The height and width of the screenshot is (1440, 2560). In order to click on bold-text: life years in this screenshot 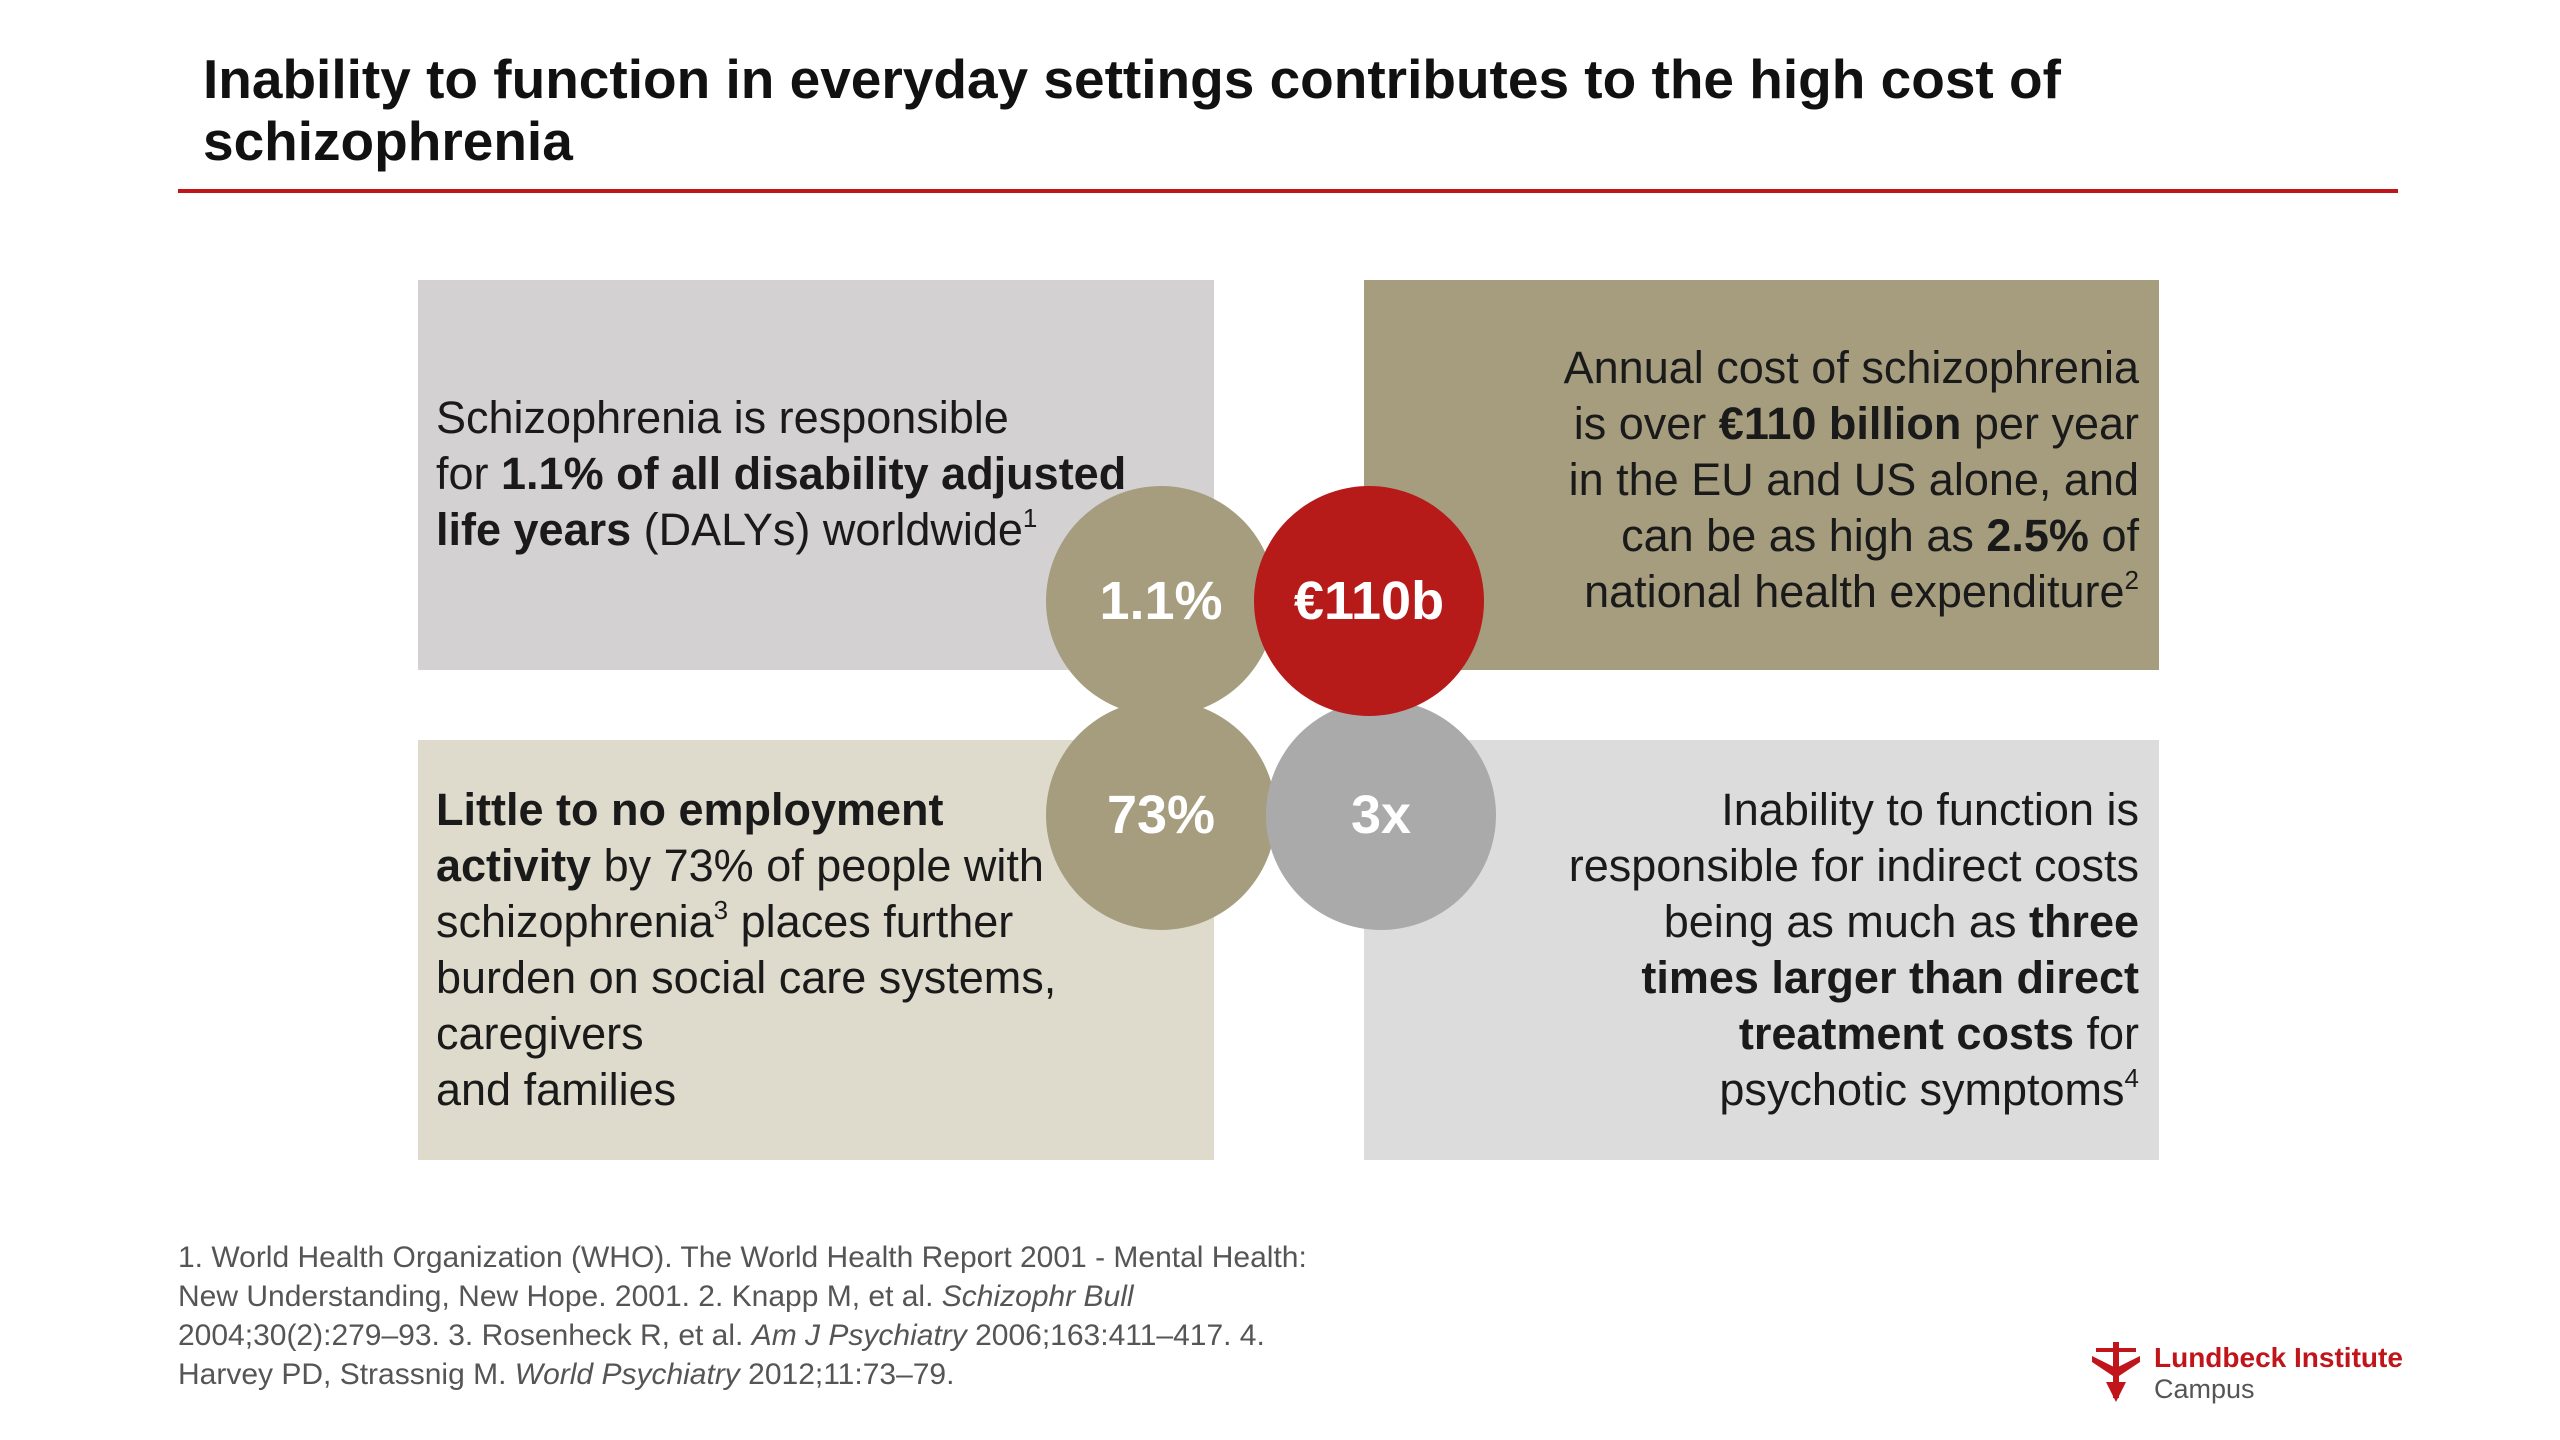, I will do `click(534, 529)`.